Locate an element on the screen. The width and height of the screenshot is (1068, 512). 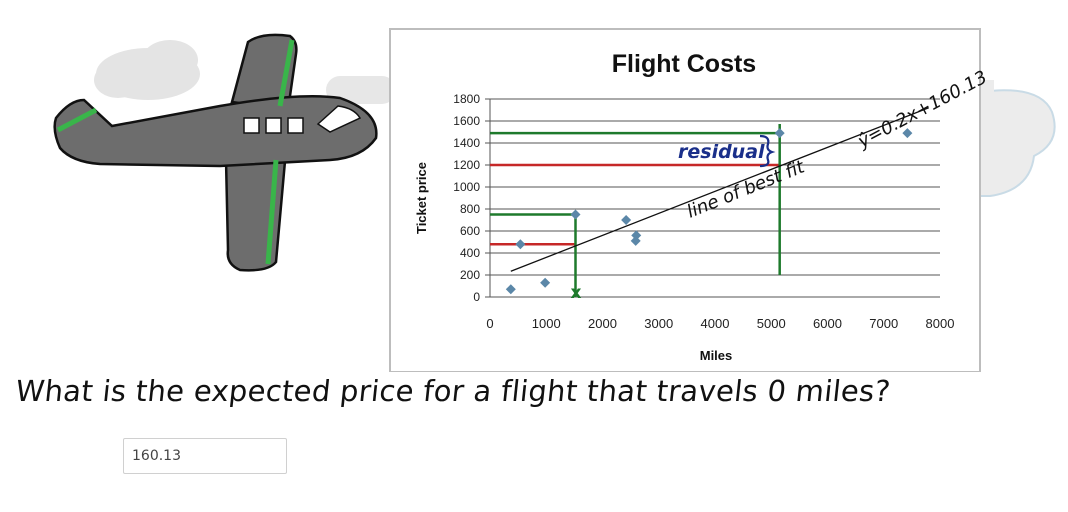
data-points is located at coordinates (709, 211).